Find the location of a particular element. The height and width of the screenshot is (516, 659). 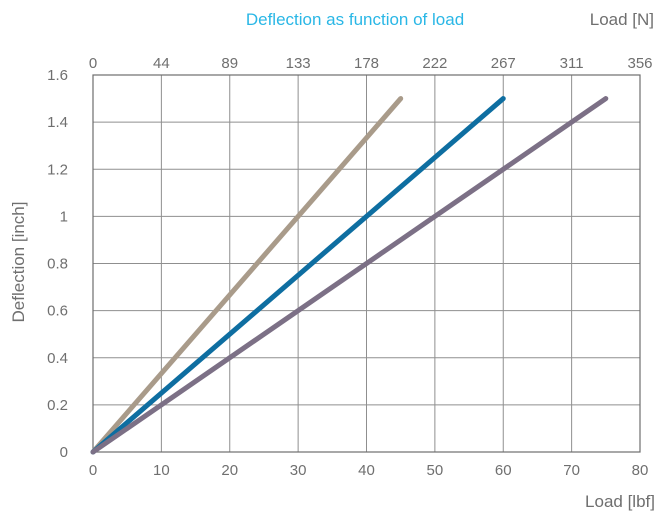

y-tick-label: 1.4 is located at coordinates (57, 122).